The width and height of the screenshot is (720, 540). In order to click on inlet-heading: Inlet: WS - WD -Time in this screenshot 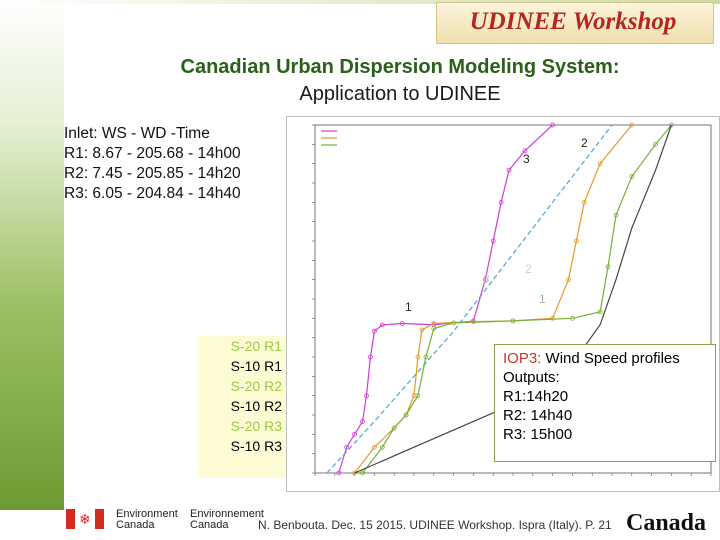, I will do `click(137, 133)`.